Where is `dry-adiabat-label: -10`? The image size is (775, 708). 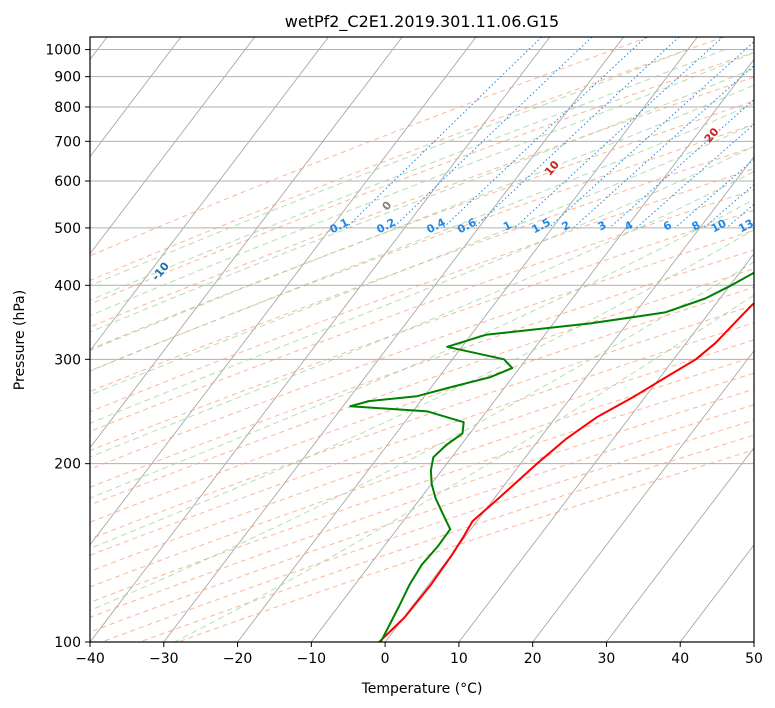
dry-adiabat-label: -10 is located at coordinates (160, 271).